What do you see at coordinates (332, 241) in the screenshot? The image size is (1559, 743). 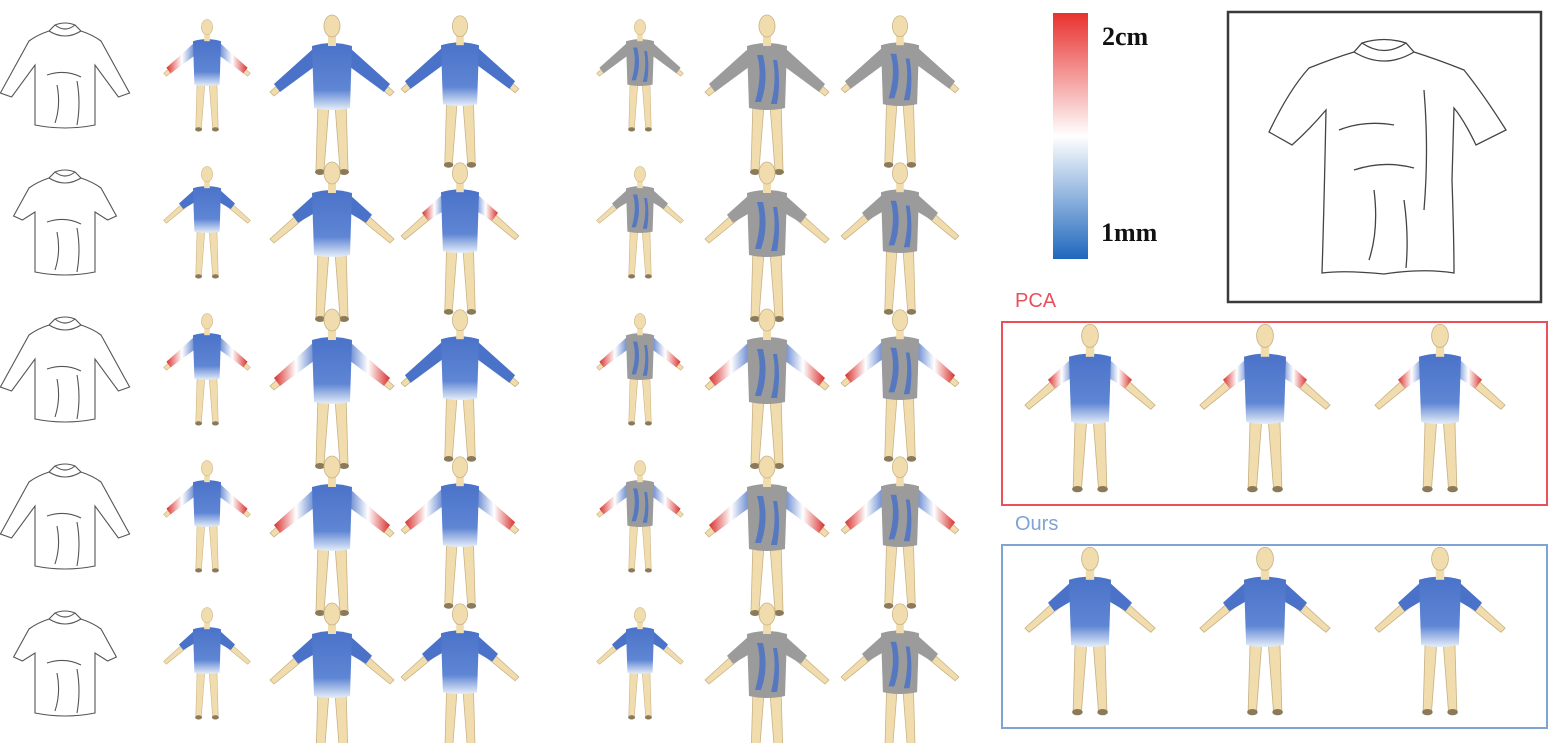 I see `result-r2-c2` at bounding box center [332, 241].